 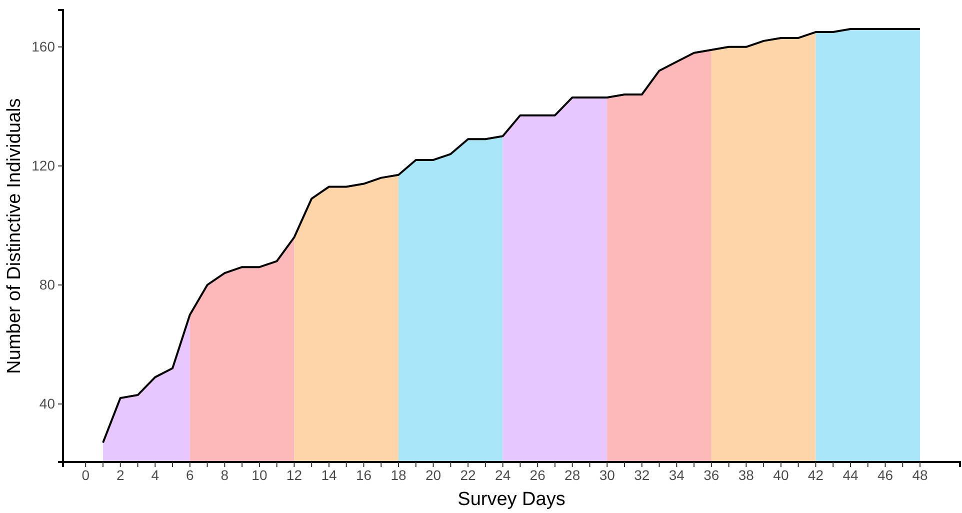 What do you see at coordinates (642, 474) in the screenshot?
I see `x-tick-label: 32` at bounding box center [642, 474].